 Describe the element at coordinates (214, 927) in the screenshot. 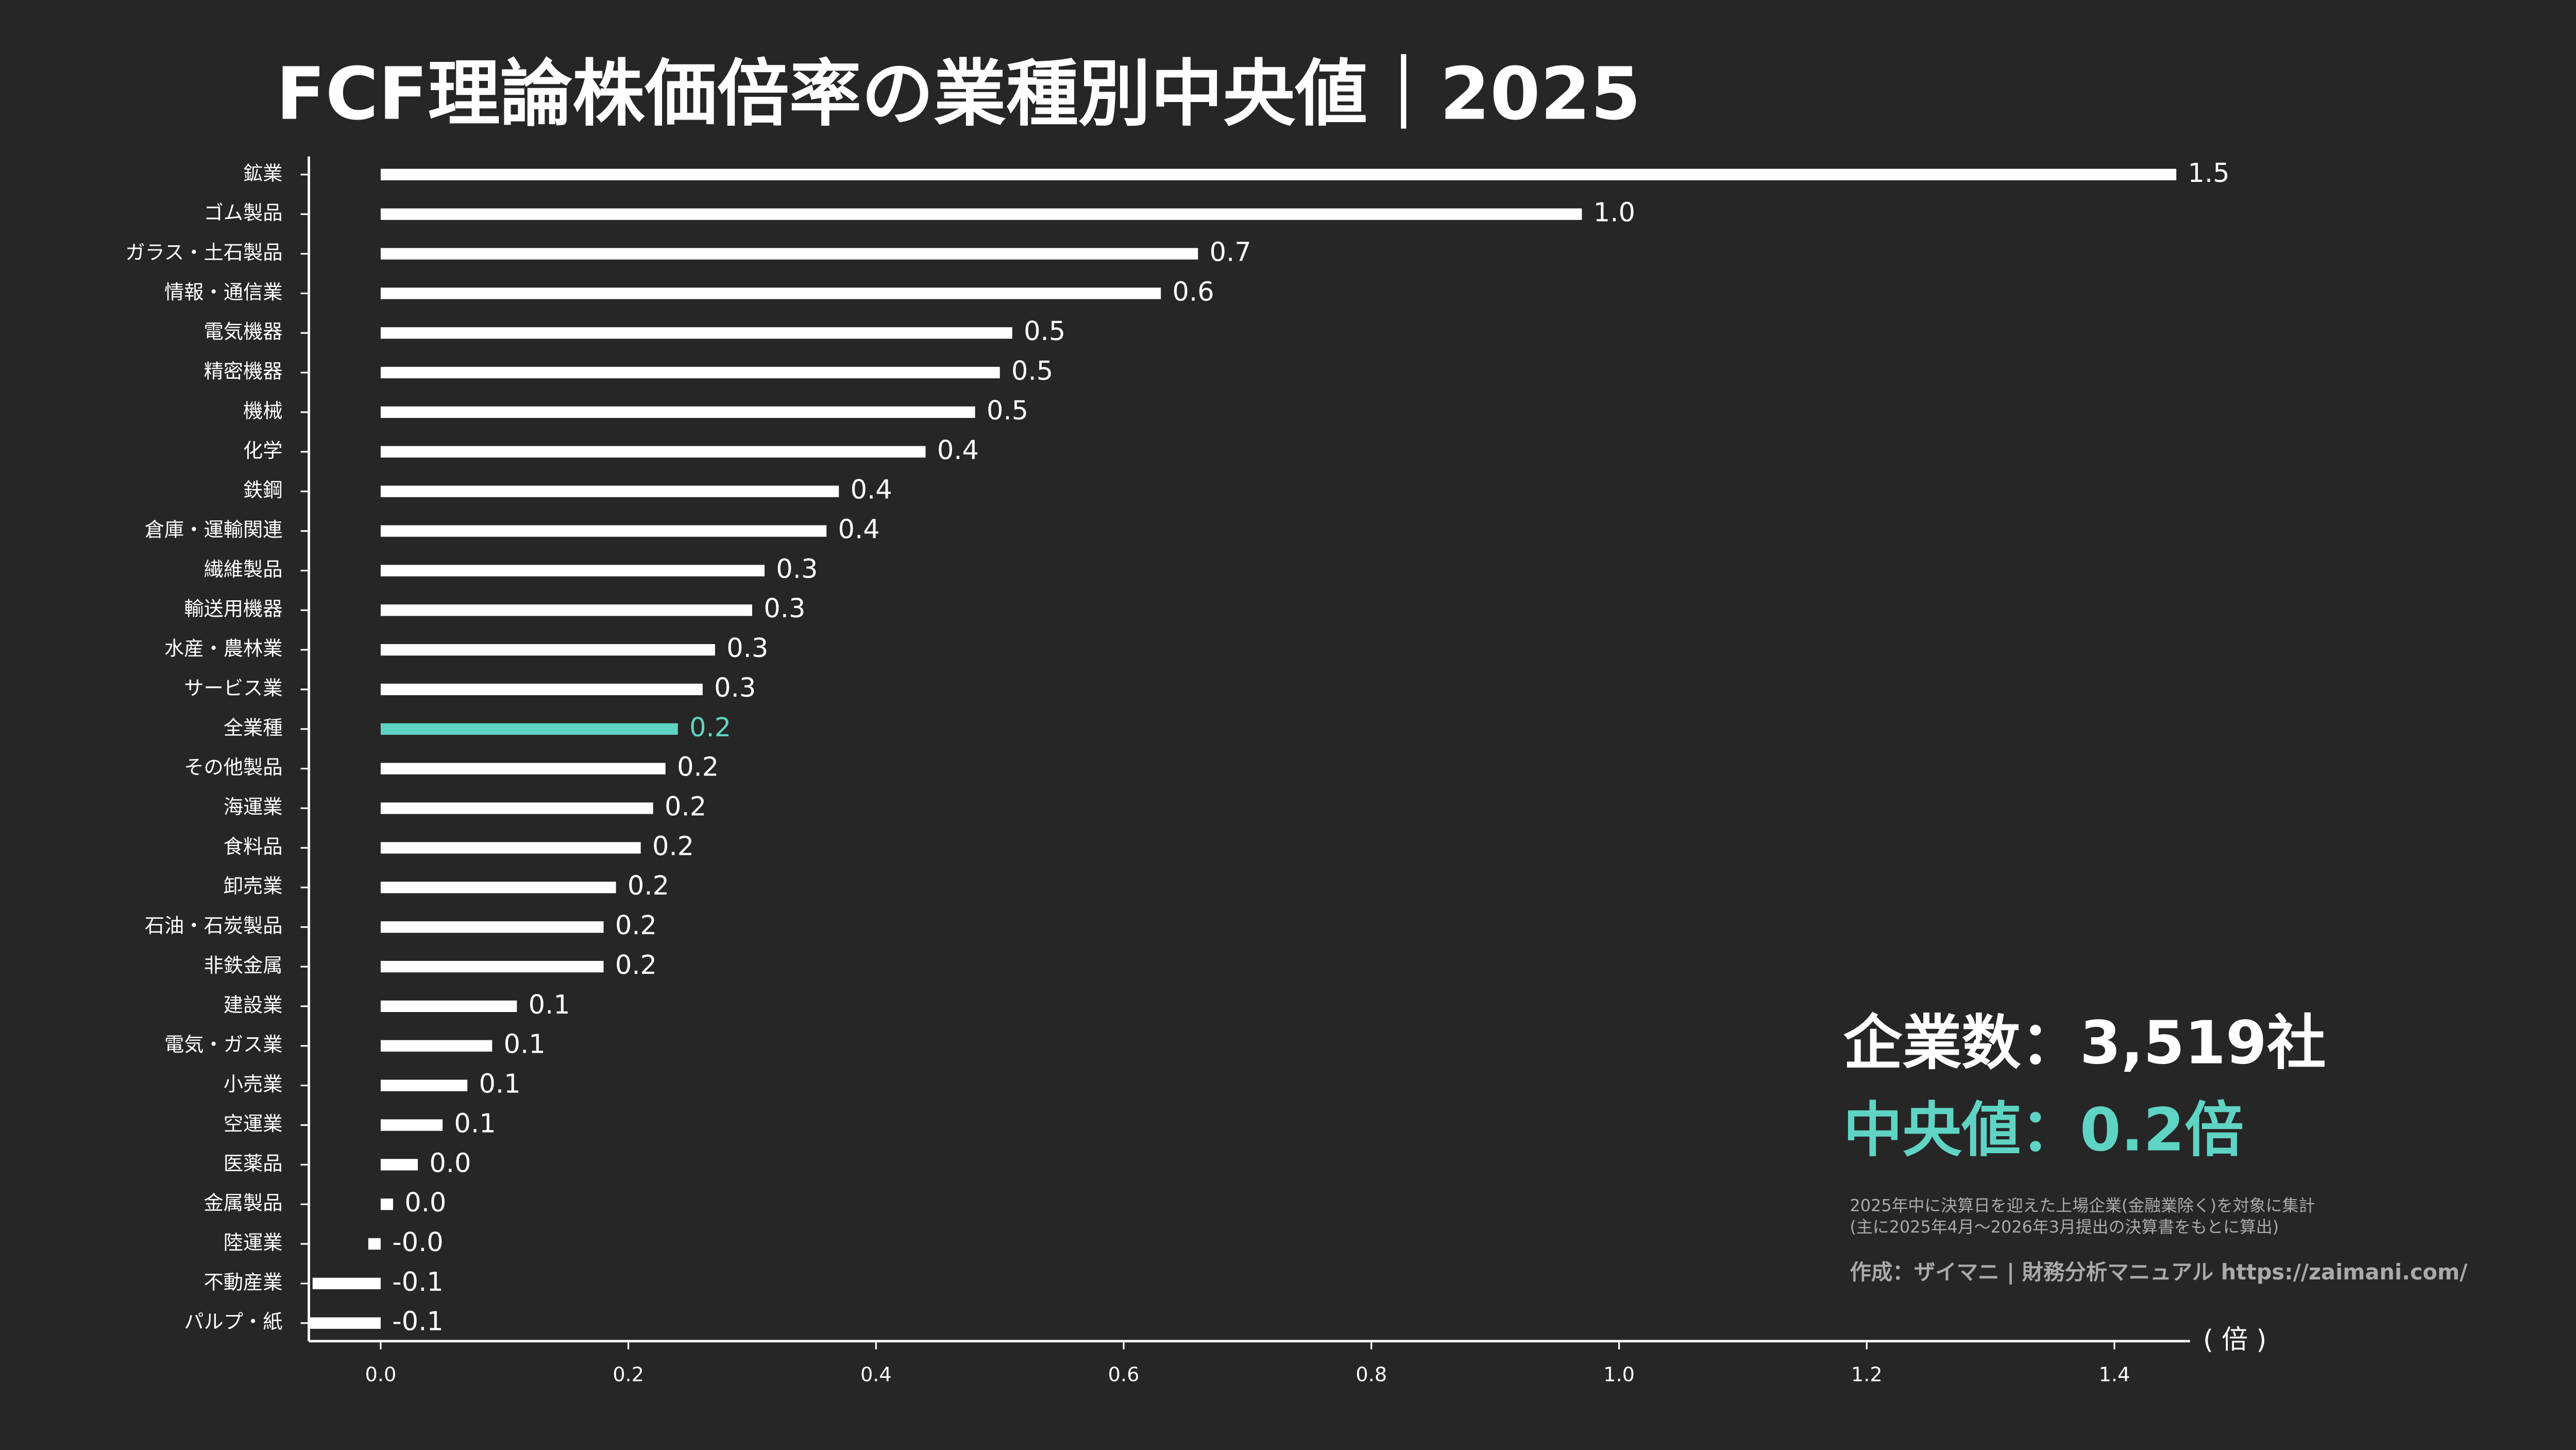

I see `y-tick-label: 石油・石炭製品` at that location.